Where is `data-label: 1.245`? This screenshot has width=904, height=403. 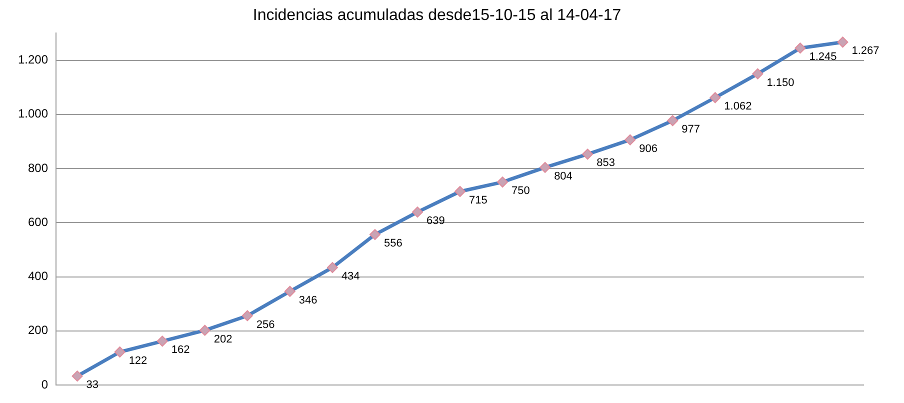 data-label: 1.245 is located at coordinates (823, 57).